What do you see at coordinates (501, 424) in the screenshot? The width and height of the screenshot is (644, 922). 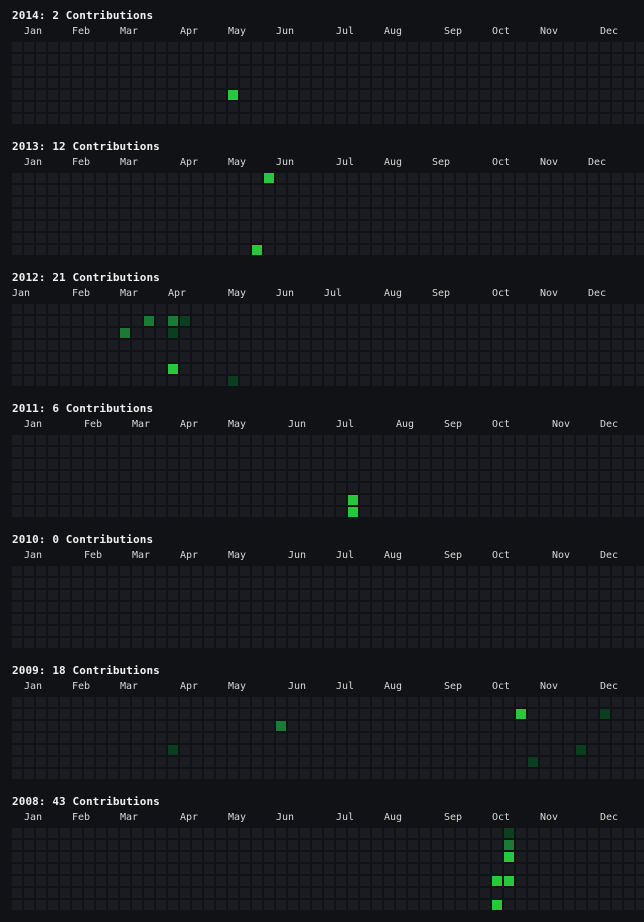 I see `month-label: Oct` at bounding box center [501, 424].